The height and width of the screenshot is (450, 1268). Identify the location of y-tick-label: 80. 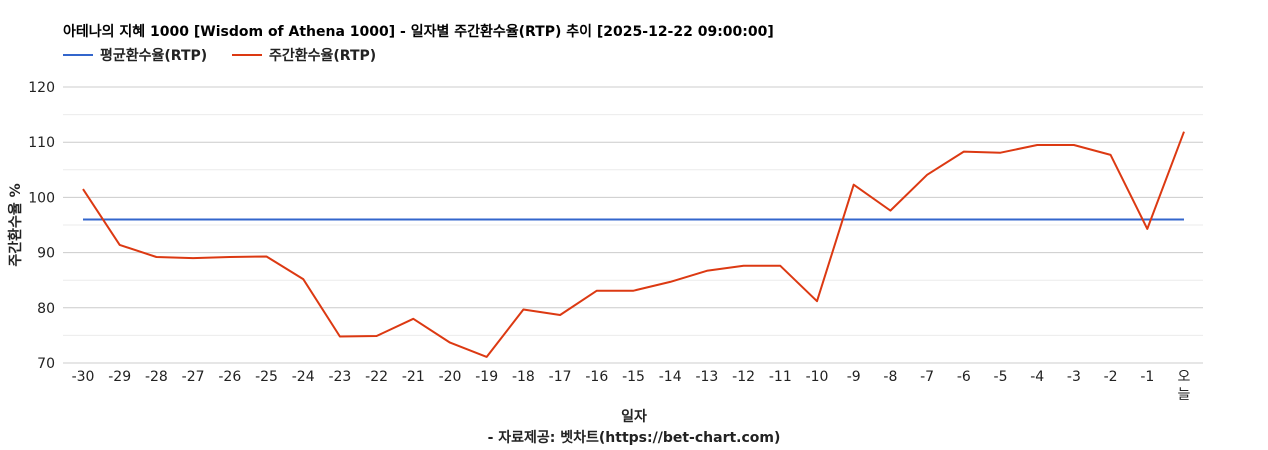
(46, 309).